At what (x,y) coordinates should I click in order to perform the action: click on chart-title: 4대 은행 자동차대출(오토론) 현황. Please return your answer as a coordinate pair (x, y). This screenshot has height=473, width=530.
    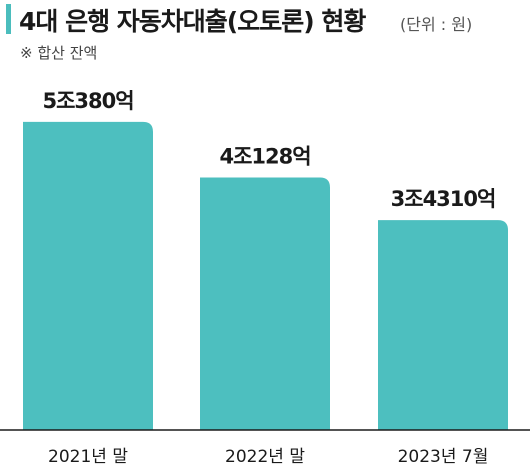
    Looking at the image, I should click on (192, 21).